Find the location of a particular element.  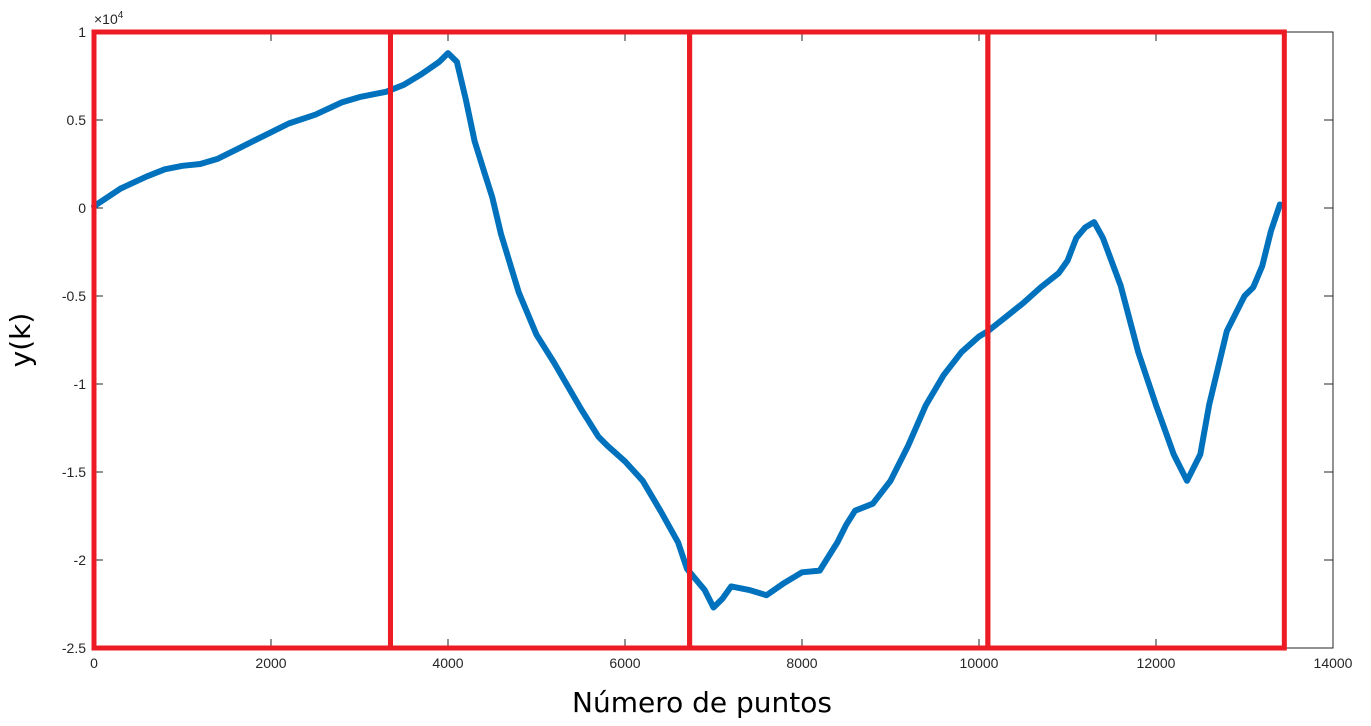

y-axis-label: y(k) is located at coordinates (20, 340).